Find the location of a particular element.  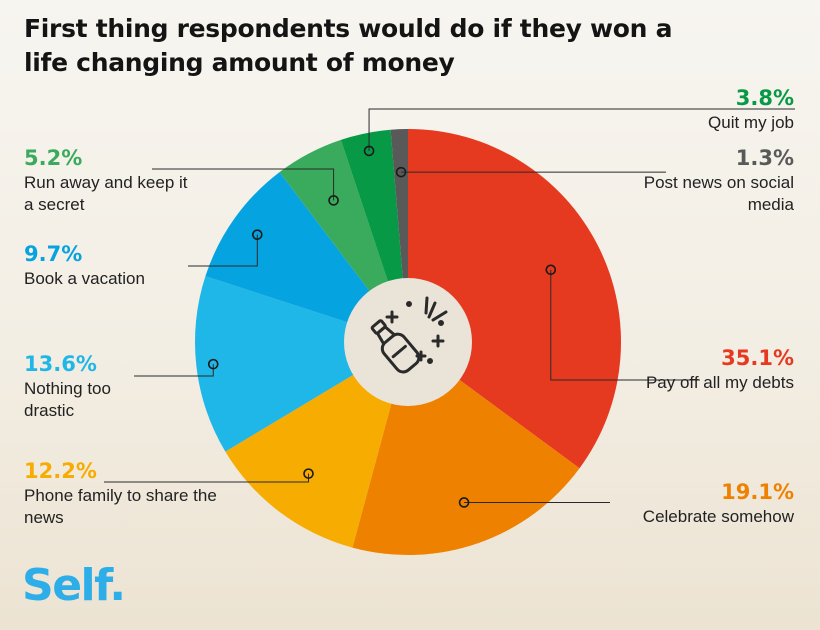

value-label: 13.6% is located at coordinates (60, 364).